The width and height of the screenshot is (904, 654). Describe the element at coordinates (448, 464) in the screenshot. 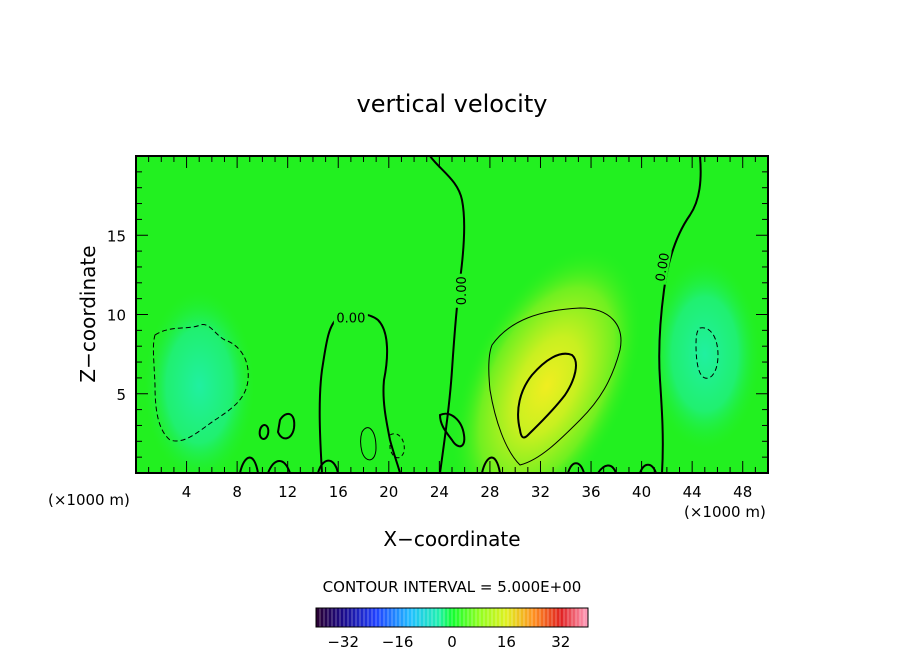

I see `contour-bottom-bumps` at that location.